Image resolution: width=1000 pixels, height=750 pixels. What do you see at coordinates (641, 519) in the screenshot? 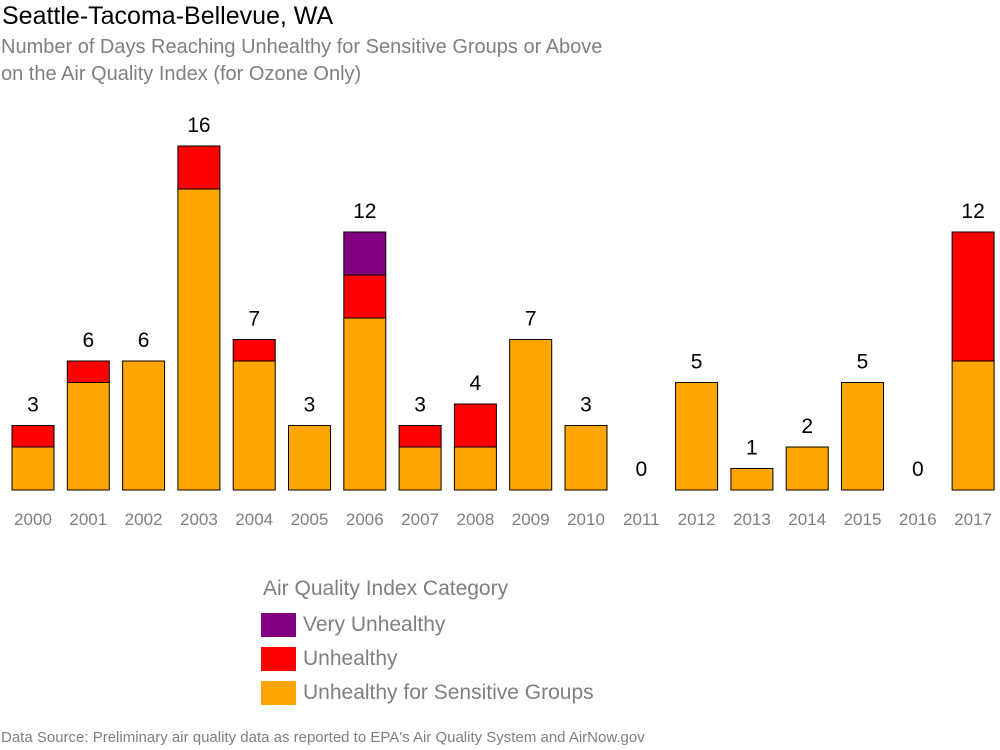
I see `x-tick-label-2011: 2011` at bounding box center [641, 519].